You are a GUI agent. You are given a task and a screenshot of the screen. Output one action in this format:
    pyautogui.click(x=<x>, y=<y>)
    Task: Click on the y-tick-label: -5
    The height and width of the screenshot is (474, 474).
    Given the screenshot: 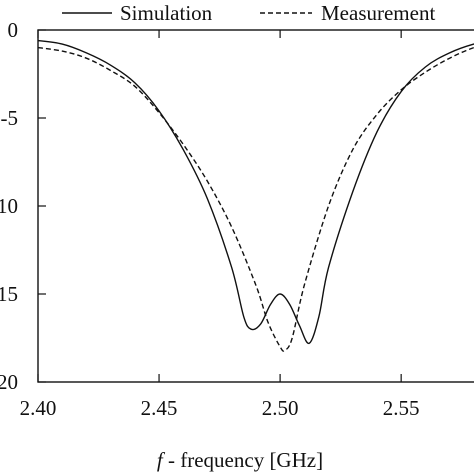 What is the action you would take?
    pyautogui.click(x=10, y=118)
    